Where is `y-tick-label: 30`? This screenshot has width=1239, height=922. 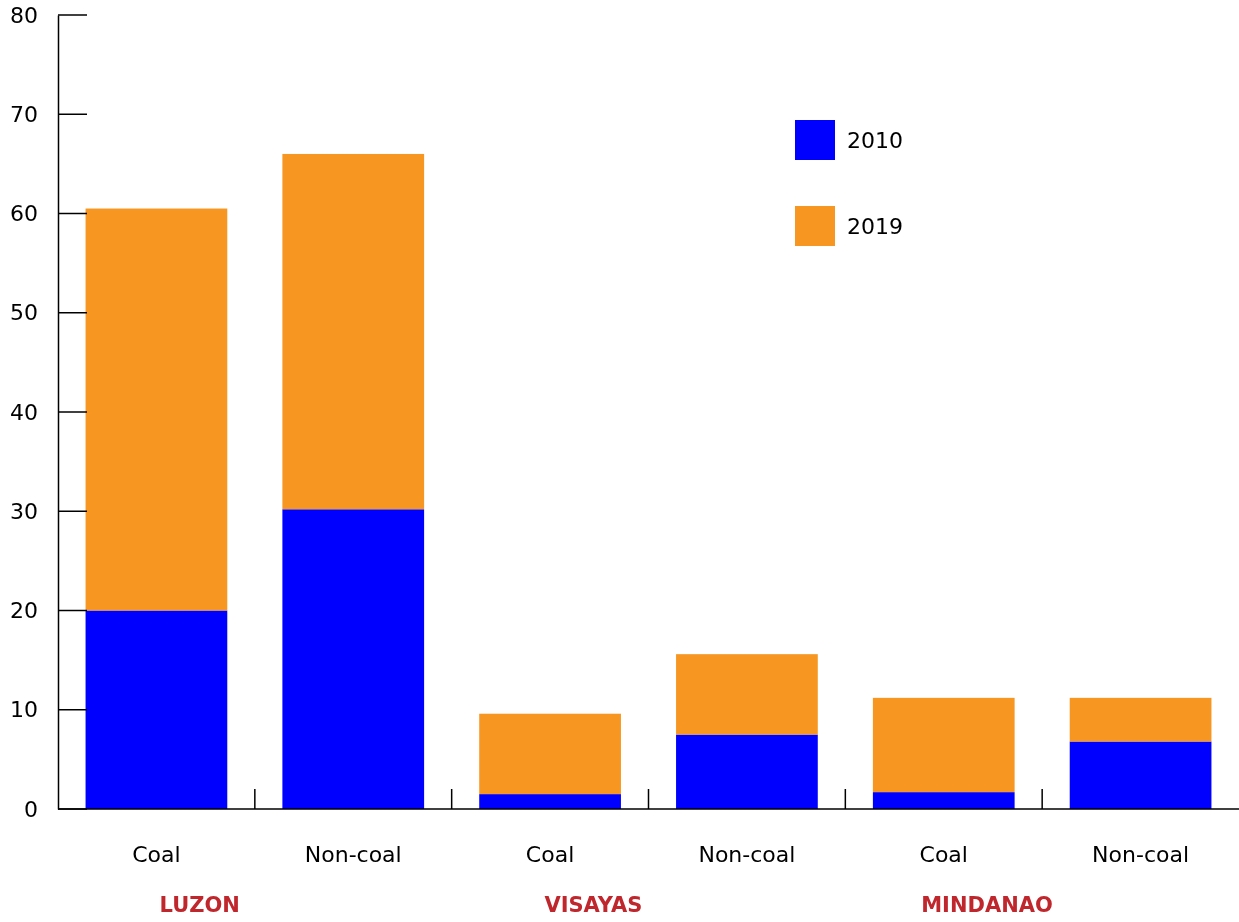 y-tick-label: 30 is located at coordinates (24, 511).